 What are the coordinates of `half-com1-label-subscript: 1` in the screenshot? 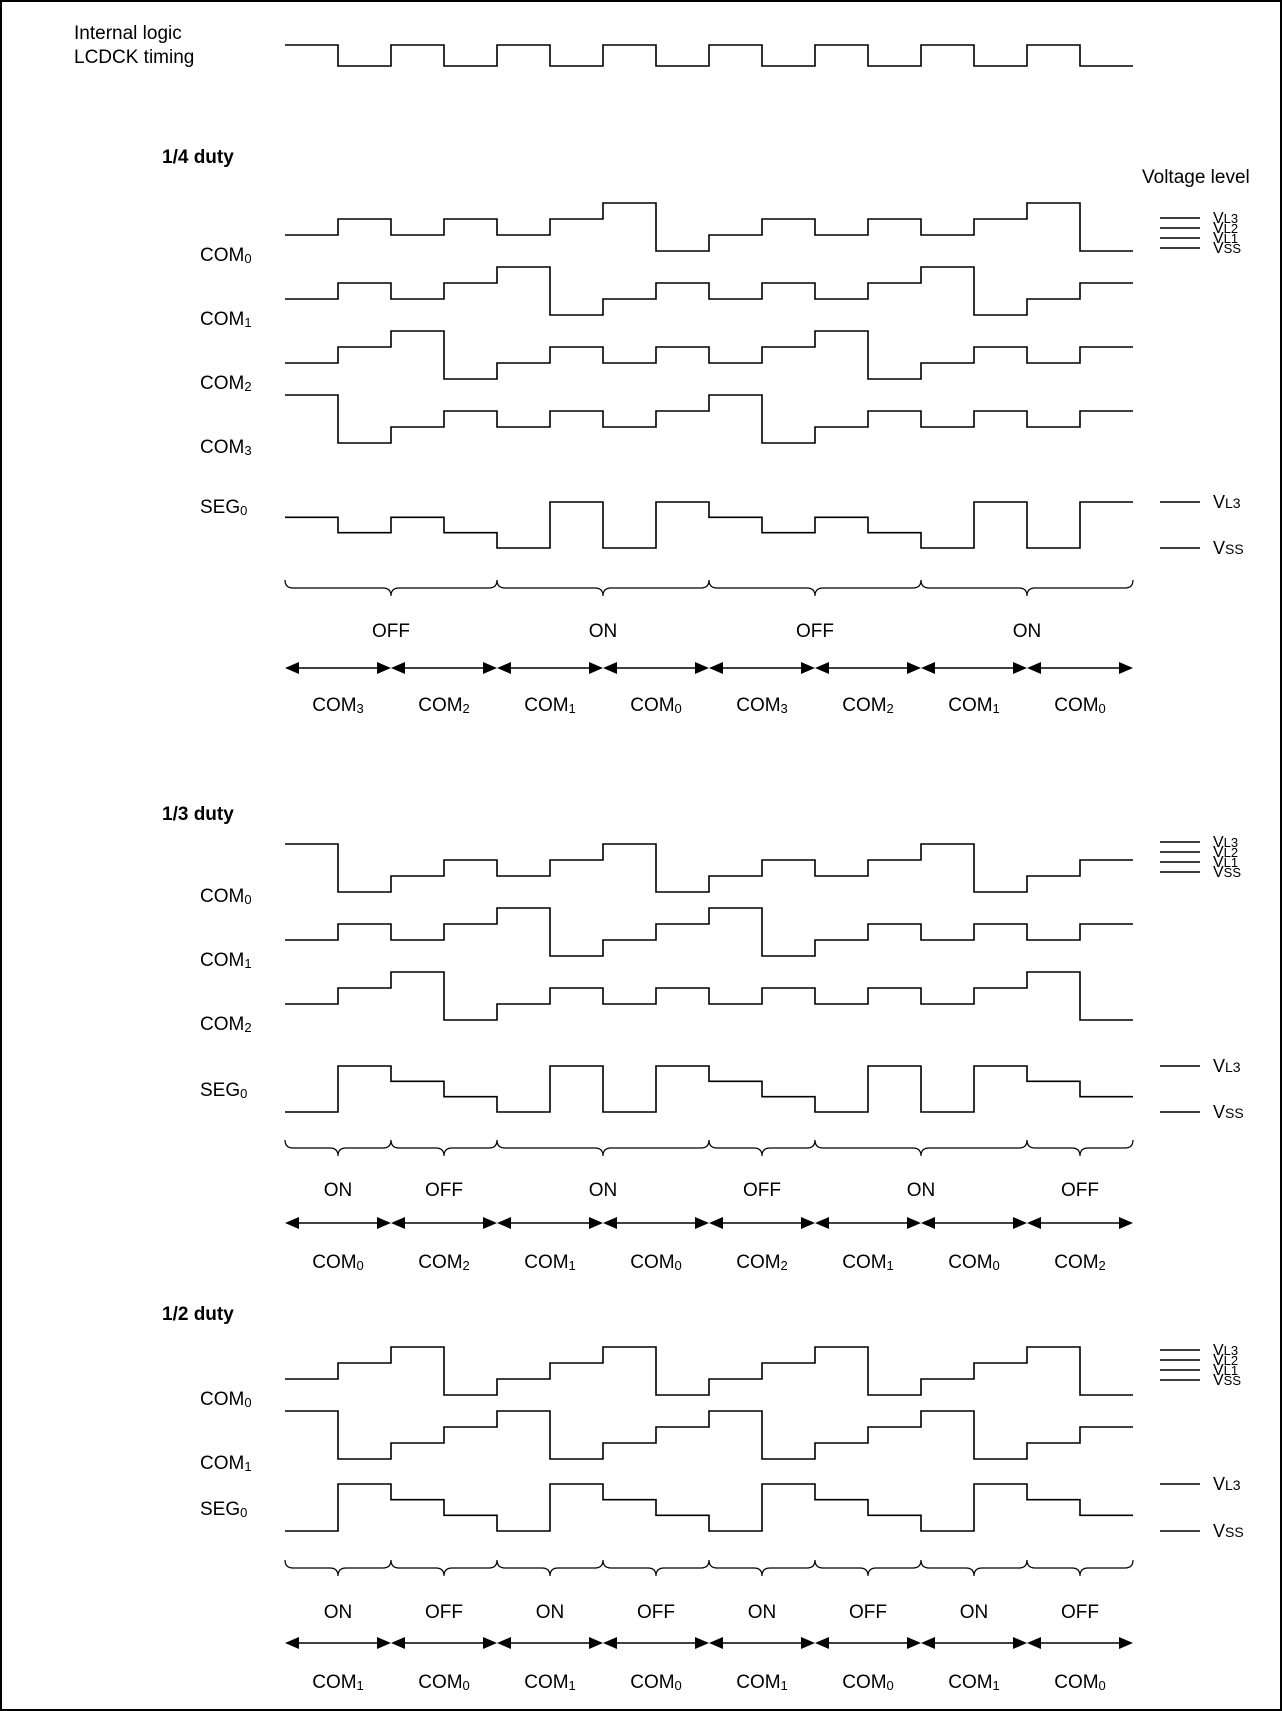 It's located at (247, 1466).